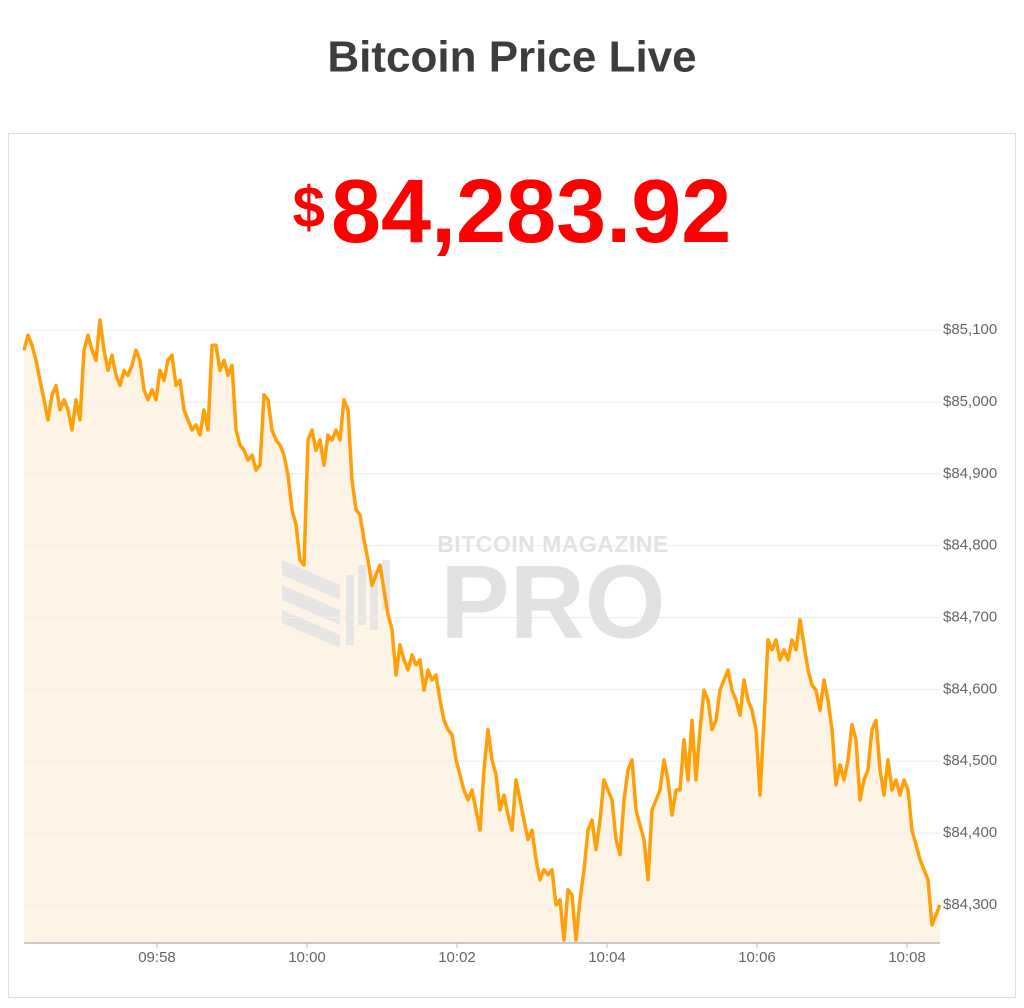 This screenshot has height=1008, width=1024. What do you see at coordinates (757, 957) in the screenshot?
I see `x-tick-label: 10:06` at bounding box center [757, 957].